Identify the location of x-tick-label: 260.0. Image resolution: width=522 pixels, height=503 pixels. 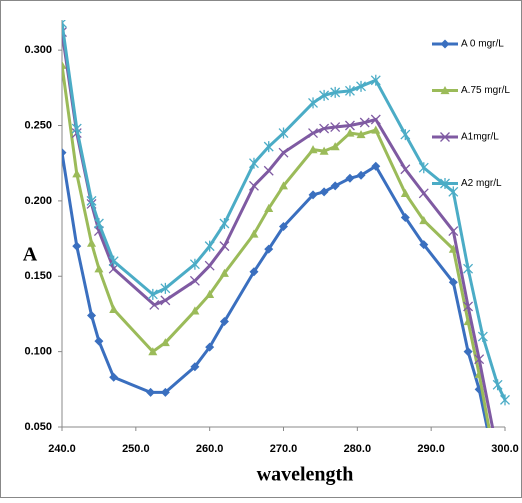
(210, 449).